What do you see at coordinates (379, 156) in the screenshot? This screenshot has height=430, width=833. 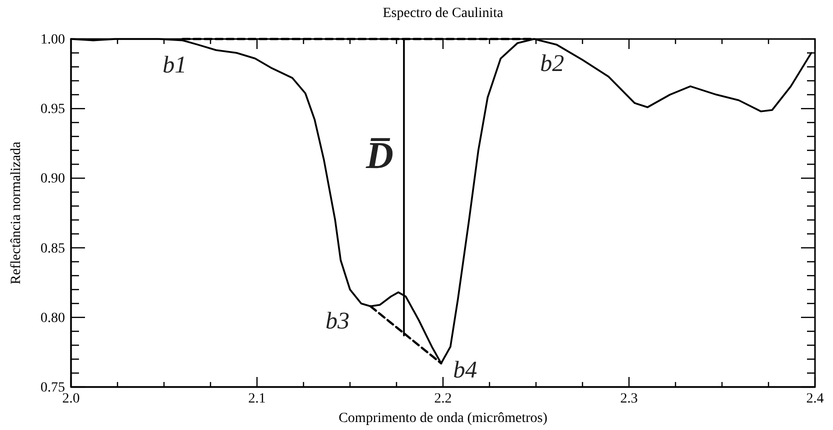 I see `annotation: D̅` at bounding box center [379, 156].